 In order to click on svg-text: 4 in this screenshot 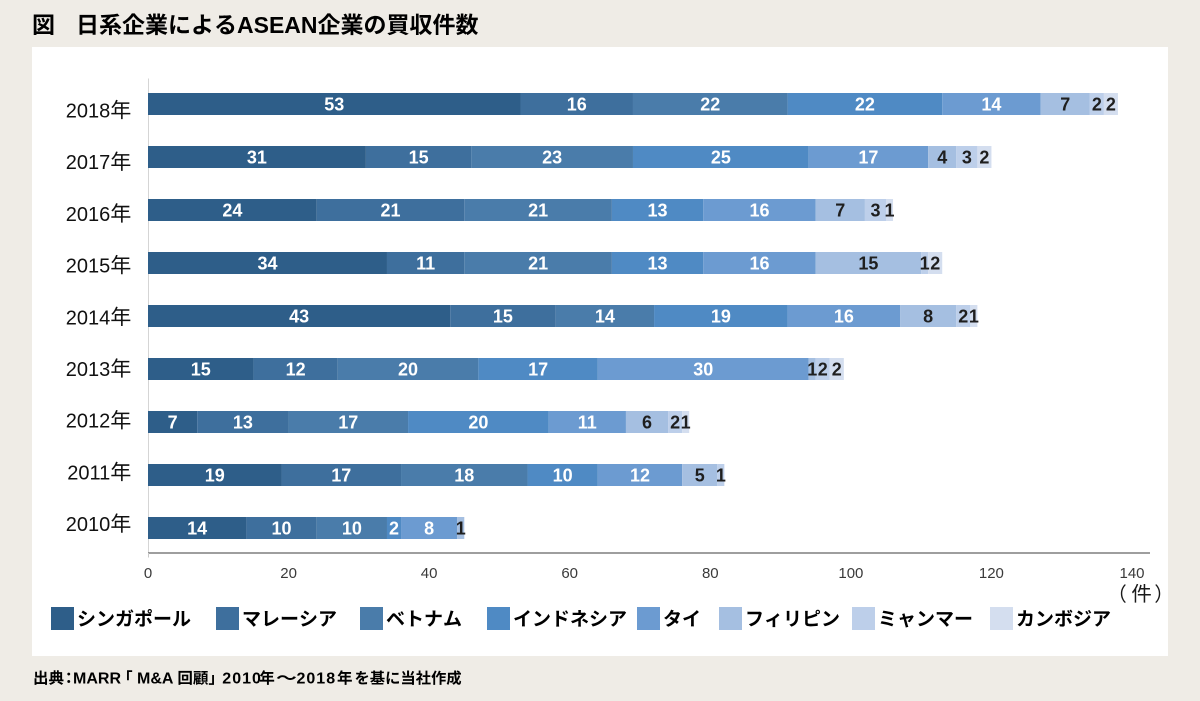, I will do `click(942, 158)`.